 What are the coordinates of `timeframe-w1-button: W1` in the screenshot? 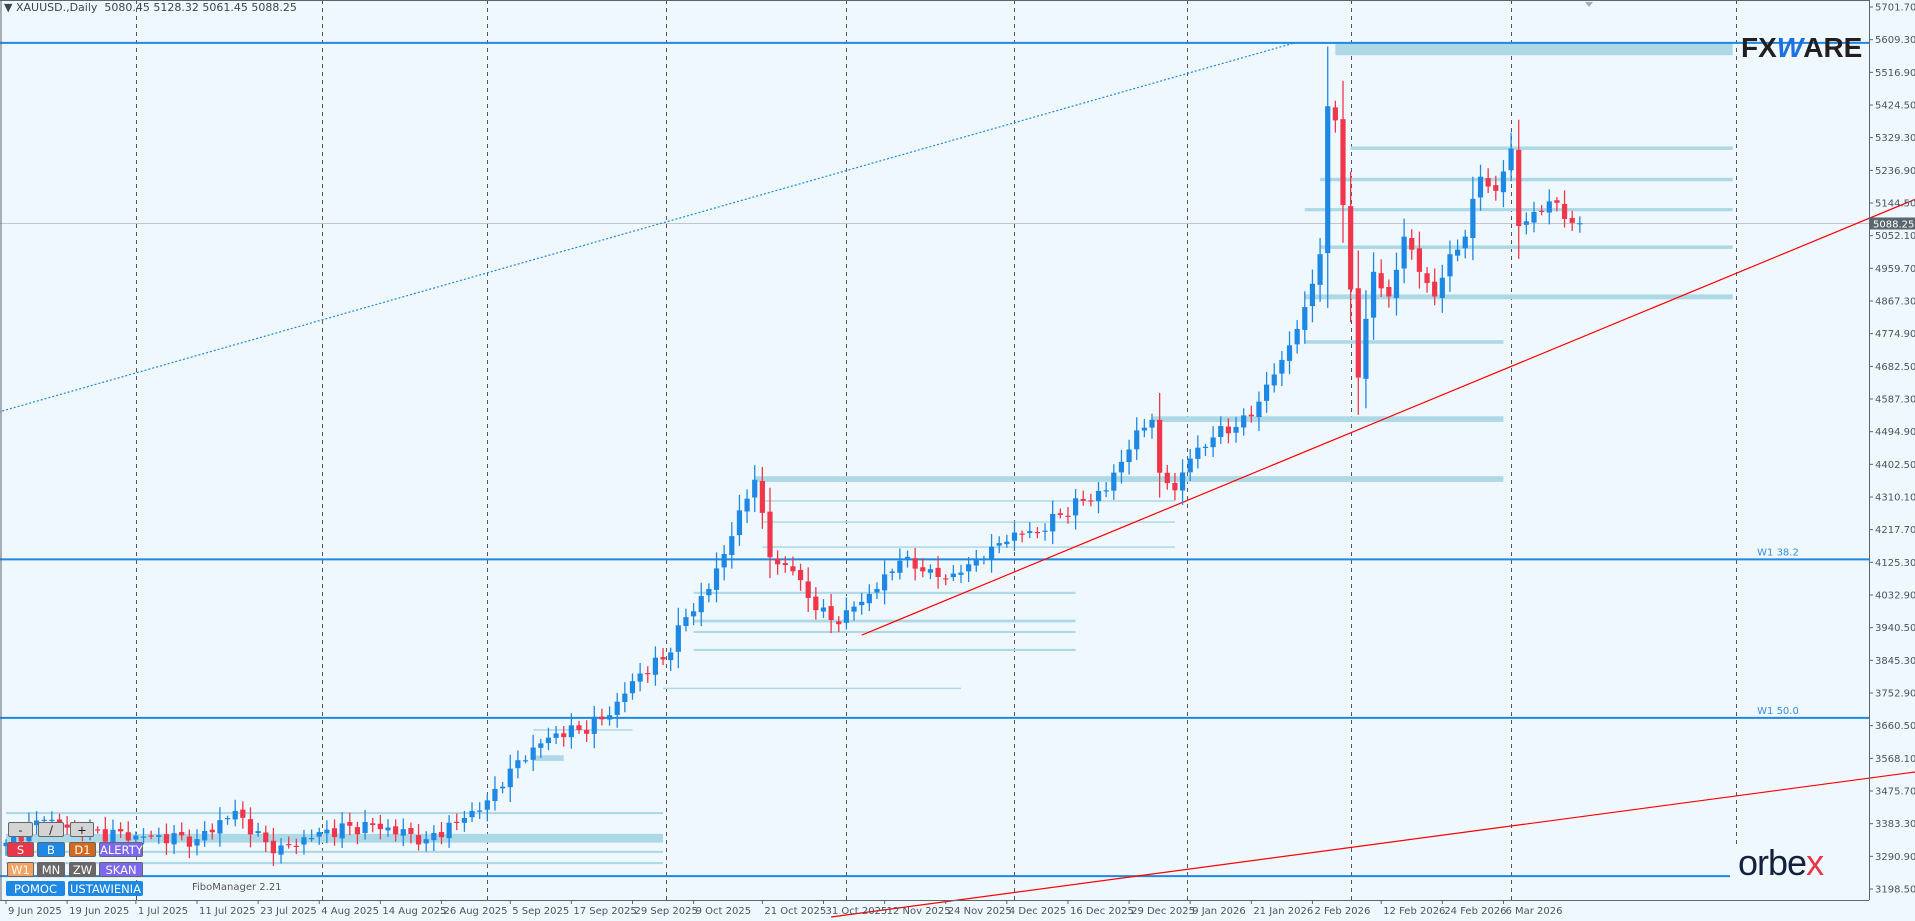 It's located at (20, 869).